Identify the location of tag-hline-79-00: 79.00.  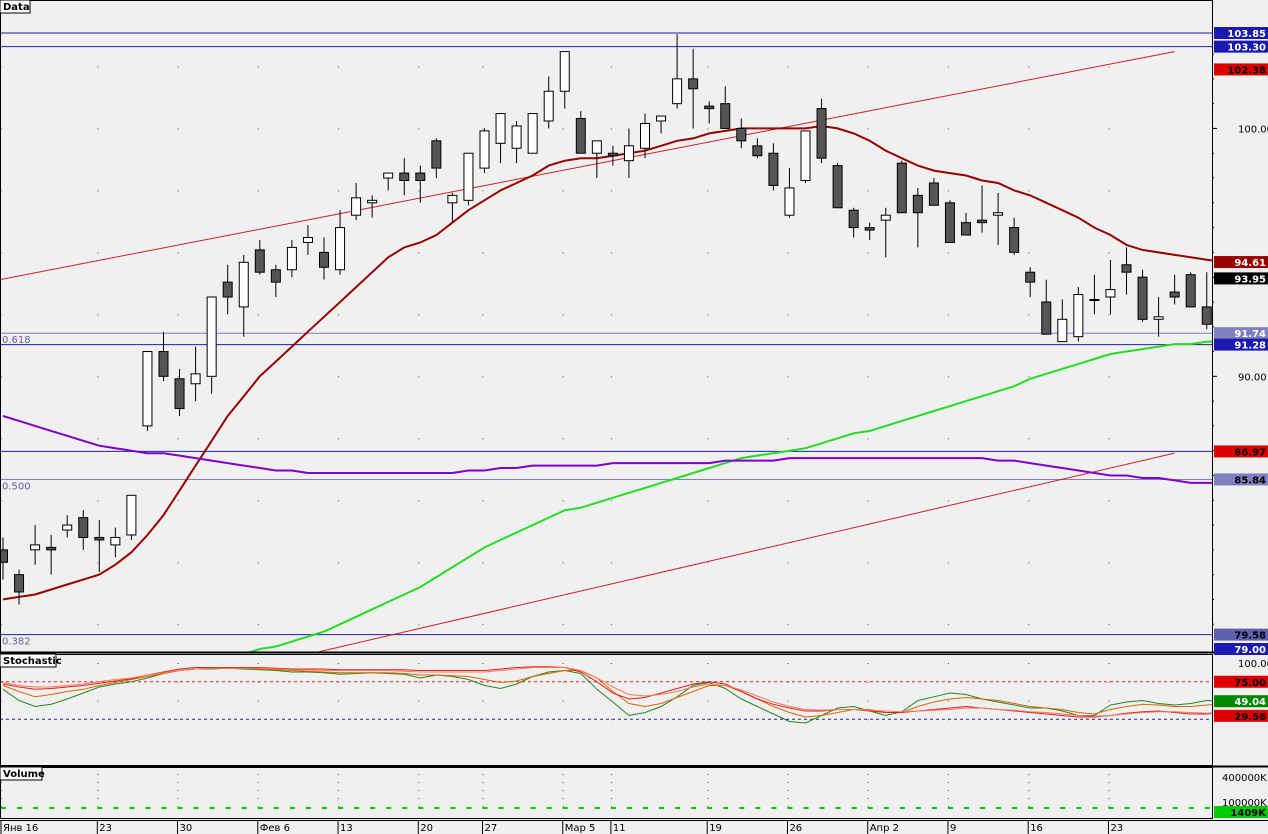
(1241, 649).